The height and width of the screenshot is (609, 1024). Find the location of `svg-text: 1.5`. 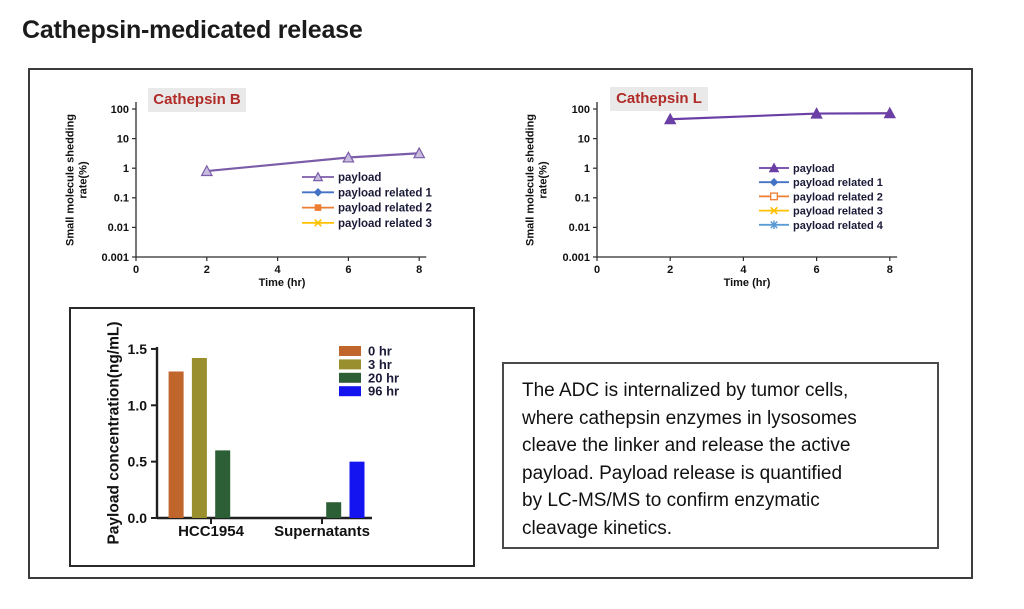

svg-text: 1.5 is located at coordinates (138, 349).